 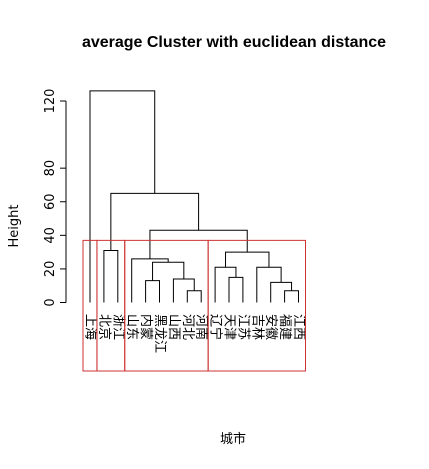 What do you see at coordinates (243, 327) in the screenshot?
I see `leaf-label: 江苏` at bounding box center [243, 327].